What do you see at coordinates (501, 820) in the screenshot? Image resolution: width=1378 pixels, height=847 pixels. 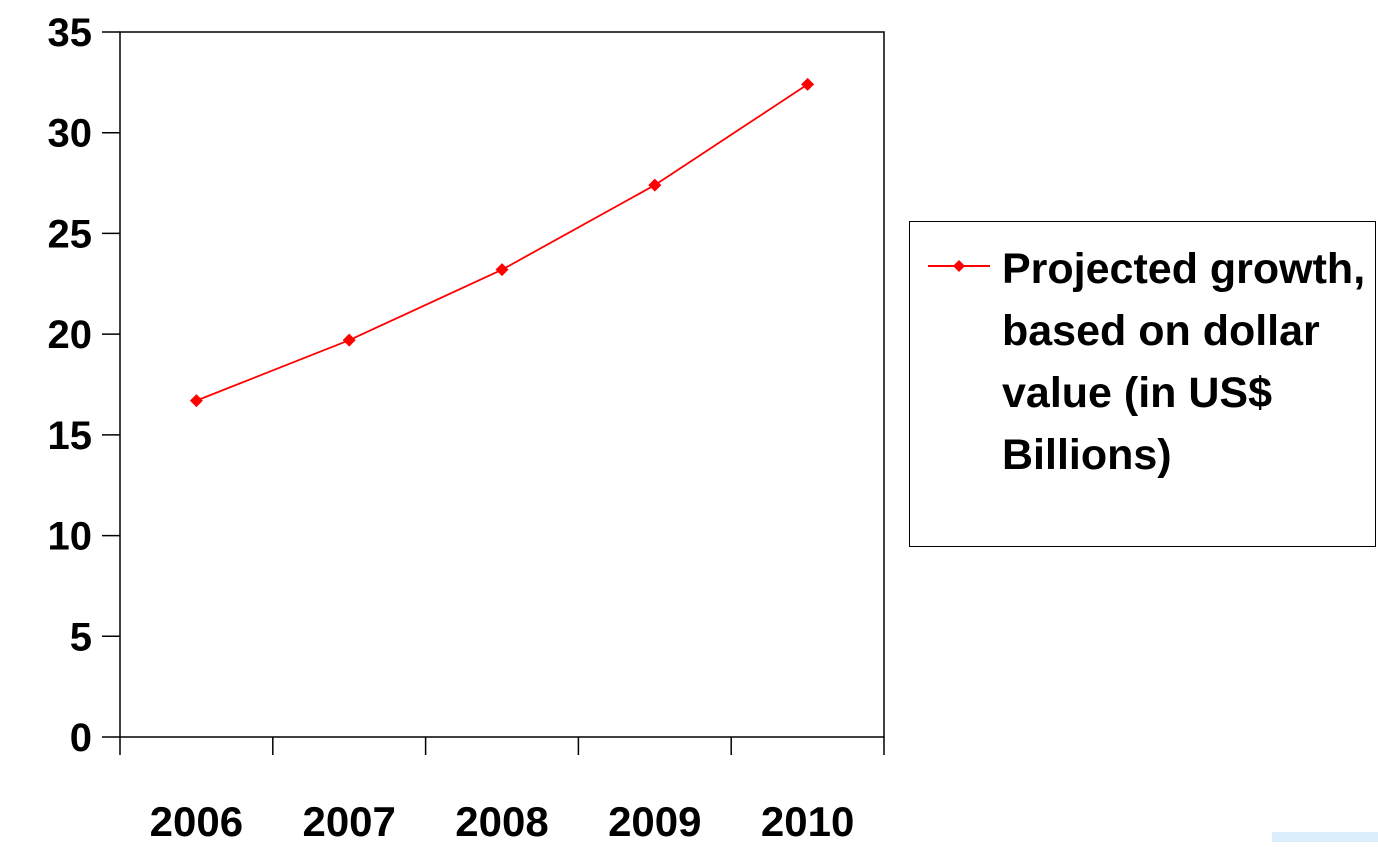 I see `x-tick-label: 2008` at bounding box center [501, 820].